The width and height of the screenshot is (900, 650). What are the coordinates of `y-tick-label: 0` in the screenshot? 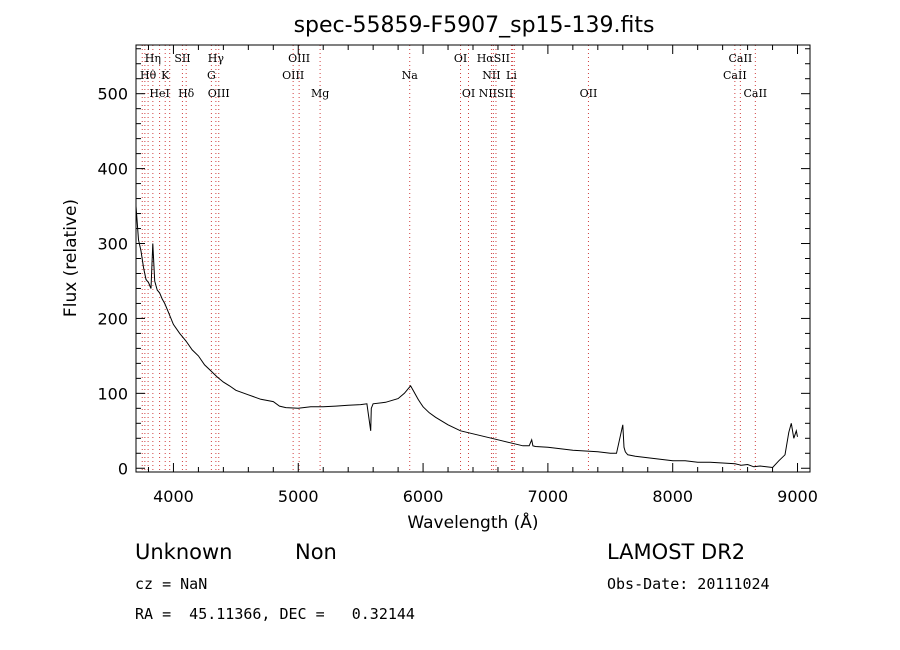 It's located at (123, 468).